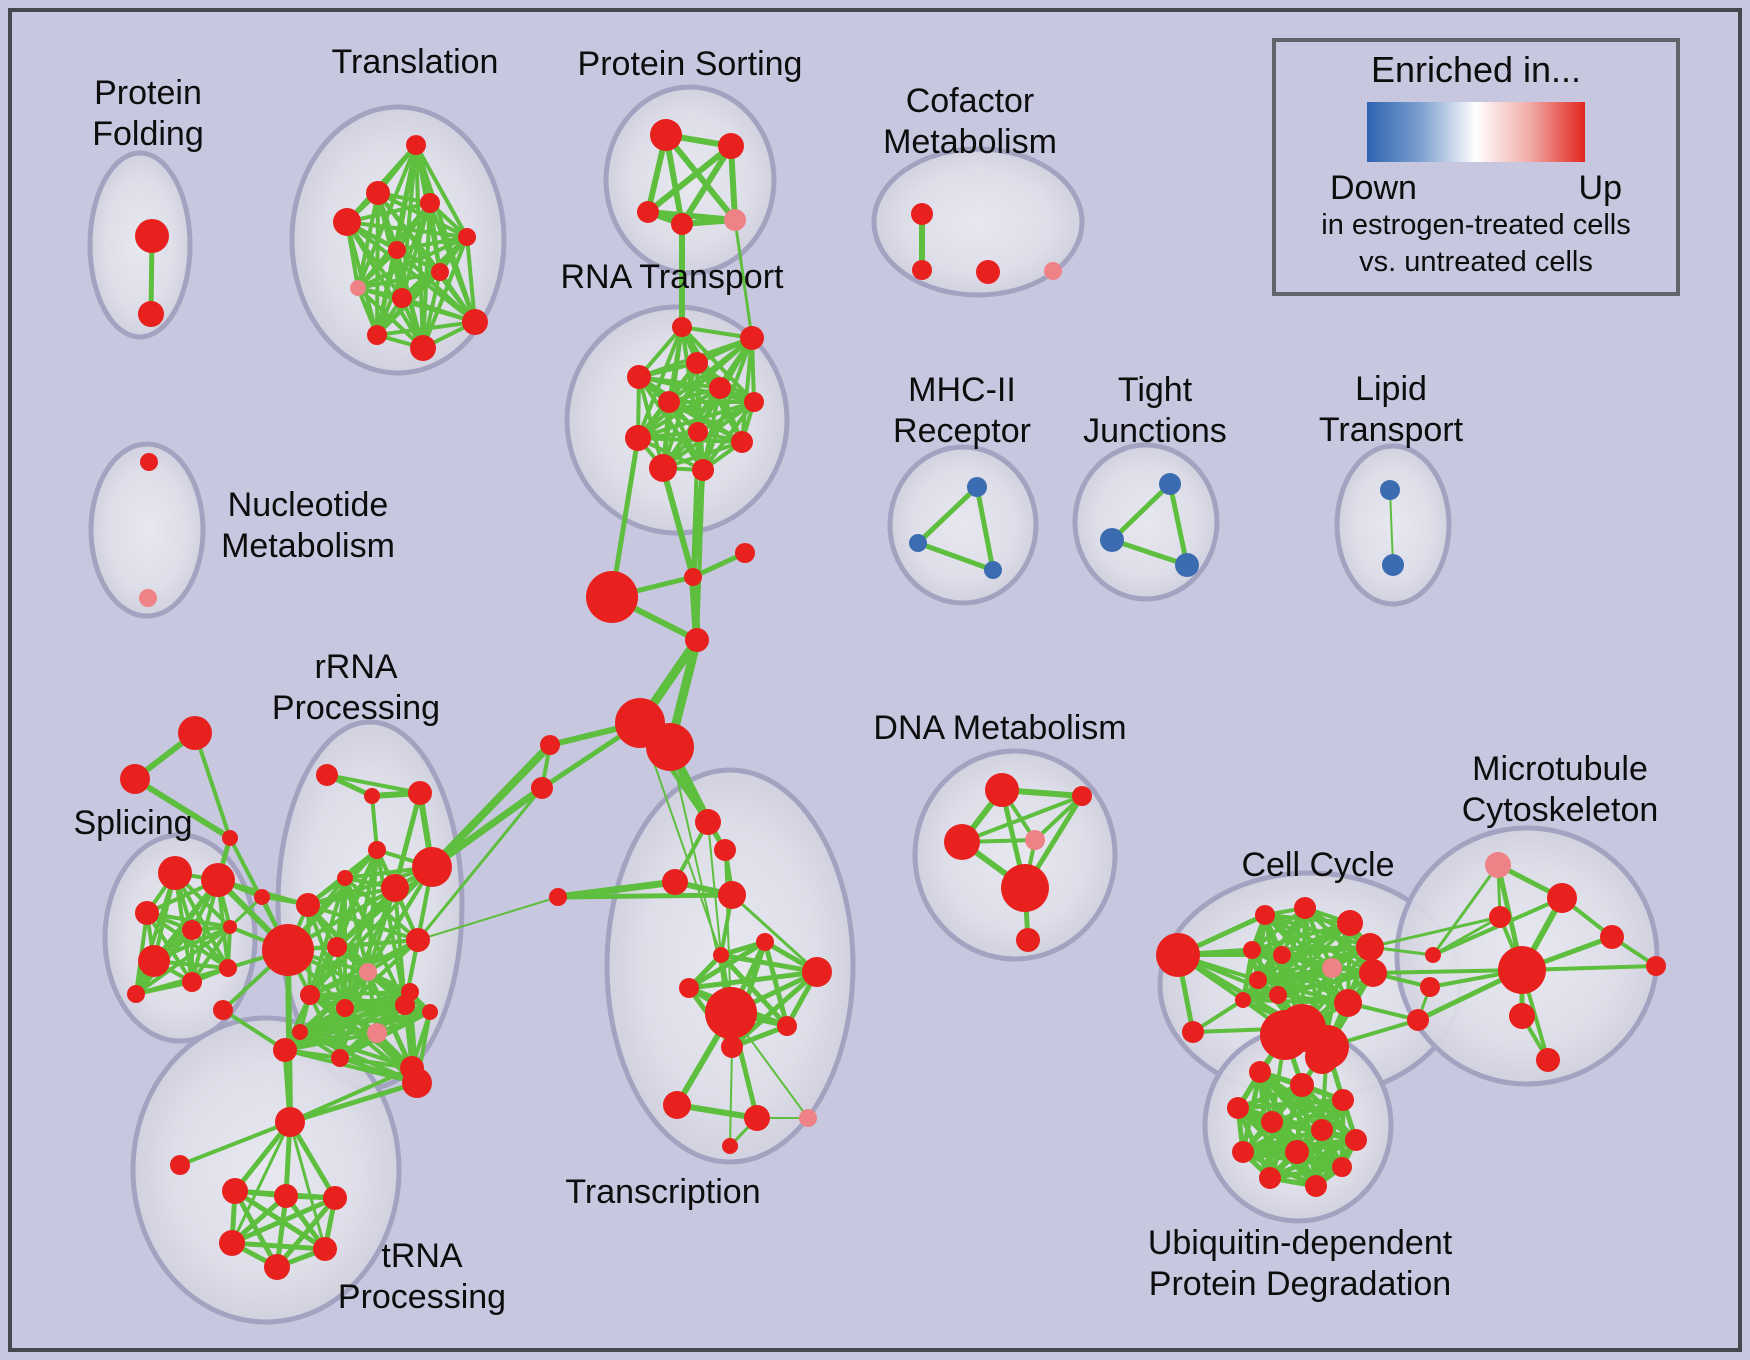 The image size is (1750, 1360). What do you see at coordinates (721, 955) in the screenshot?
I see `gene-set-node-tx6` at bounding box center [721, 955].